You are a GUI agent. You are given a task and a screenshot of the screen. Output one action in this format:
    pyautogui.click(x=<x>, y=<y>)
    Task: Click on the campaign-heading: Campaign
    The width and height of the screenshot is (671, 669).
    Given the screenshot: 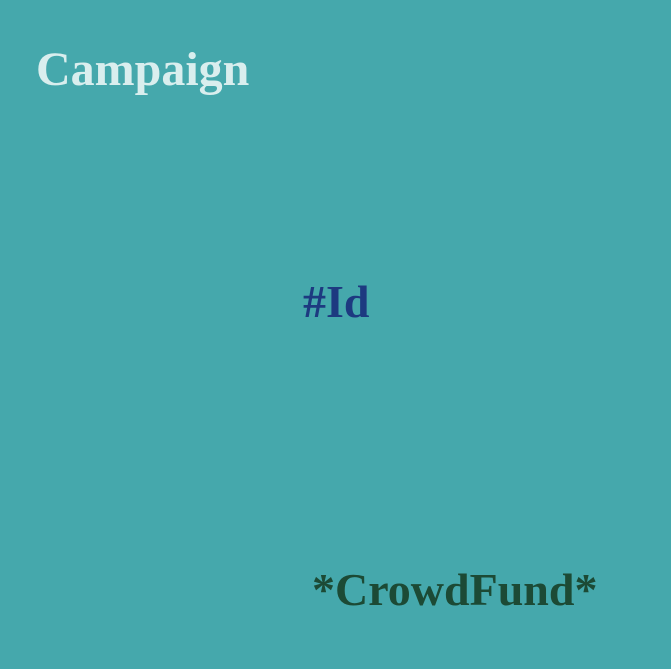 What is the action you would take?
    pyautogui.click(x=143, y=69)
    